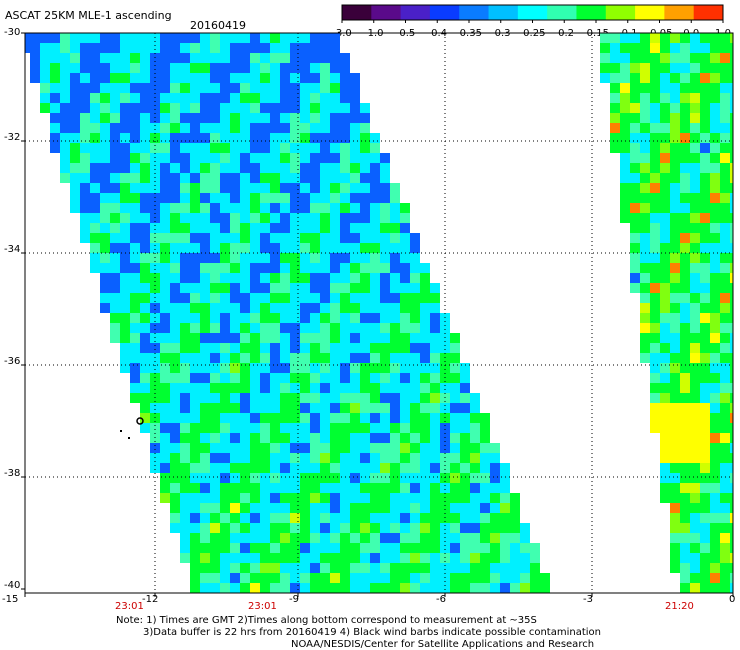  What do you see at coordinates (441, 599) in the screenshot?
I see `lon-label: -6` at bounding box center [441, 599].